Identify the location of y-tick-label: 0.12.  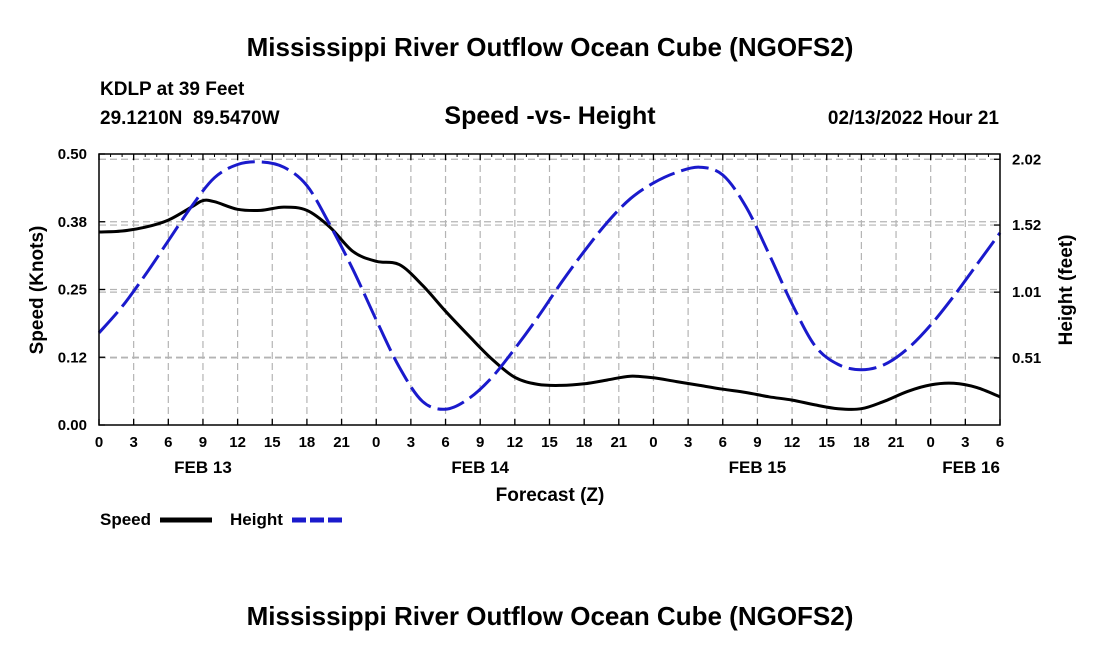
(72, 357).